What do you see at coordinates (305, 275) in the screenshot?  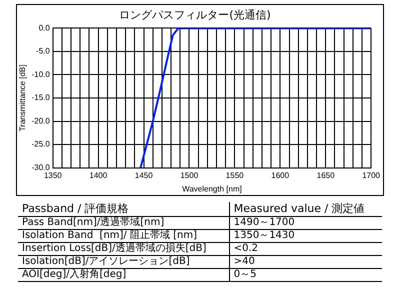 I see `text: 0～5` at bounding box center [305, 275].